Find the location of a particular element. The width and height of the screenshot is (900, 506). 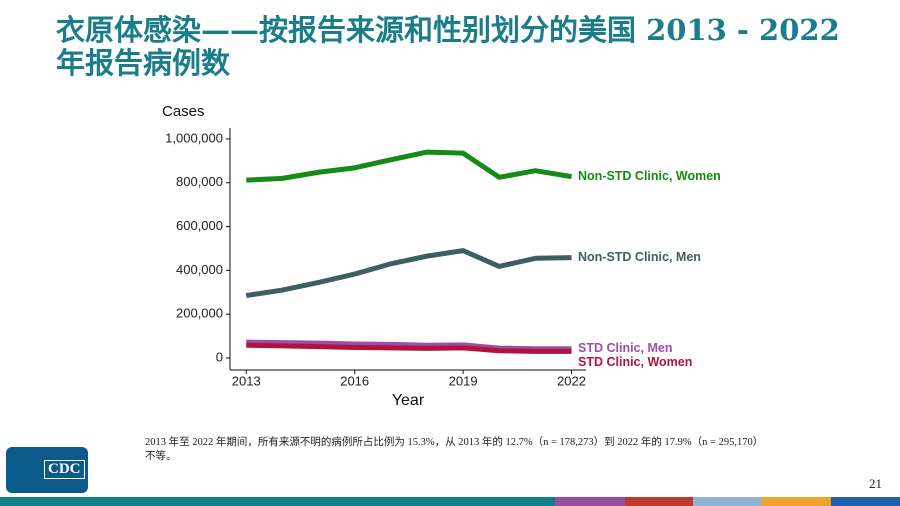

y-tick-label: 400,000 is located at coordinates (199, 269).